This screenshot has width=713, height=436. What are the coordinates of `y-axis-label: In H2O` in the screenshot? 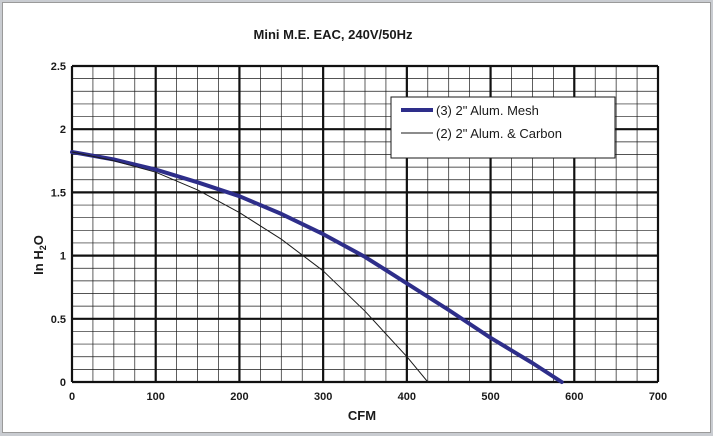 It's located at (39, 255).